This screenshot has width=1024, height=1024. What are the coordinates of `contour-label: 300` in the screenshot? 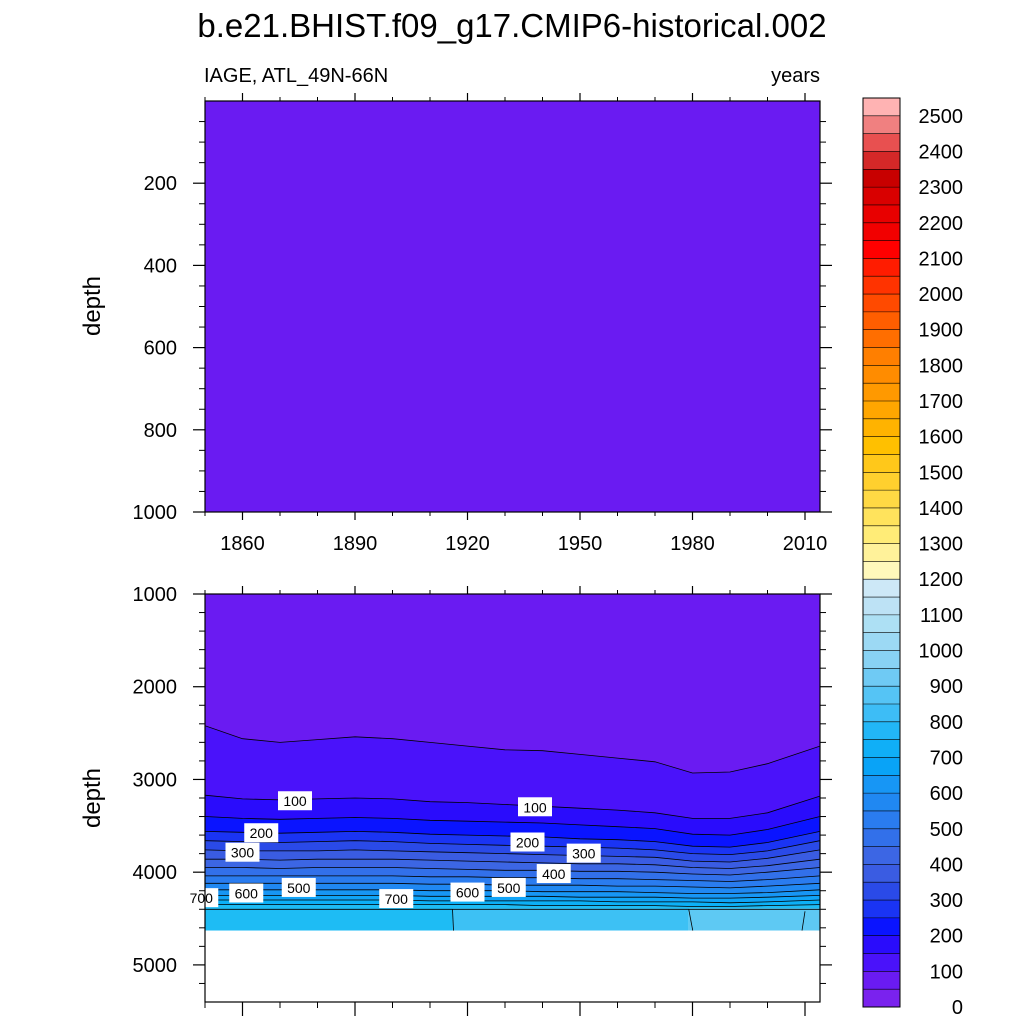 It's located at (242, 852).